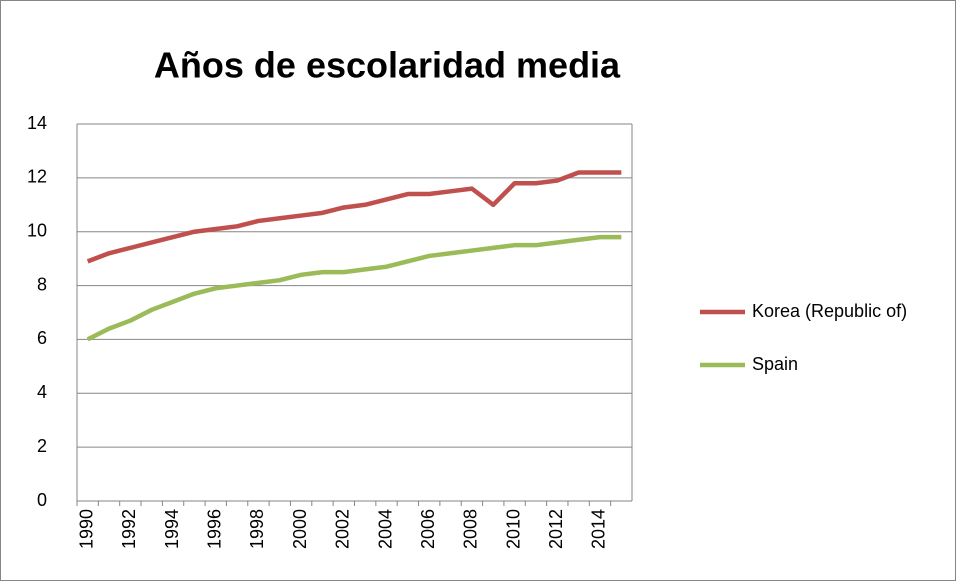 The height and width of the screenshot is (581, 956). I want to click on x-tick-label: 2006, so click(428, 529).